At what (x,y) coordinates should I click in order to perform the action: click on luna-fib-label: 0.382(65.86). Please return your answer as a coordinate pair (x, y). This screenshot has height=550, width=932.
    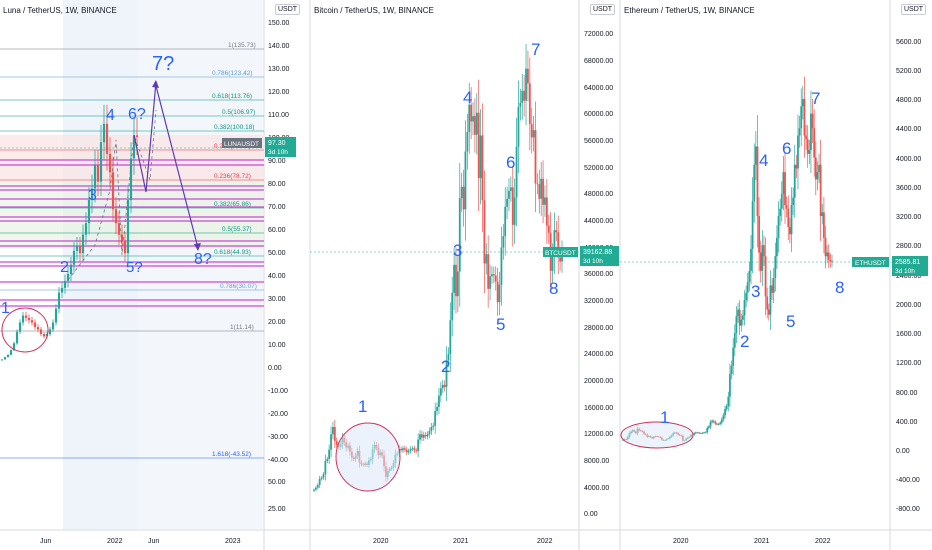
    Looking at the image, I should click on (232, 204).